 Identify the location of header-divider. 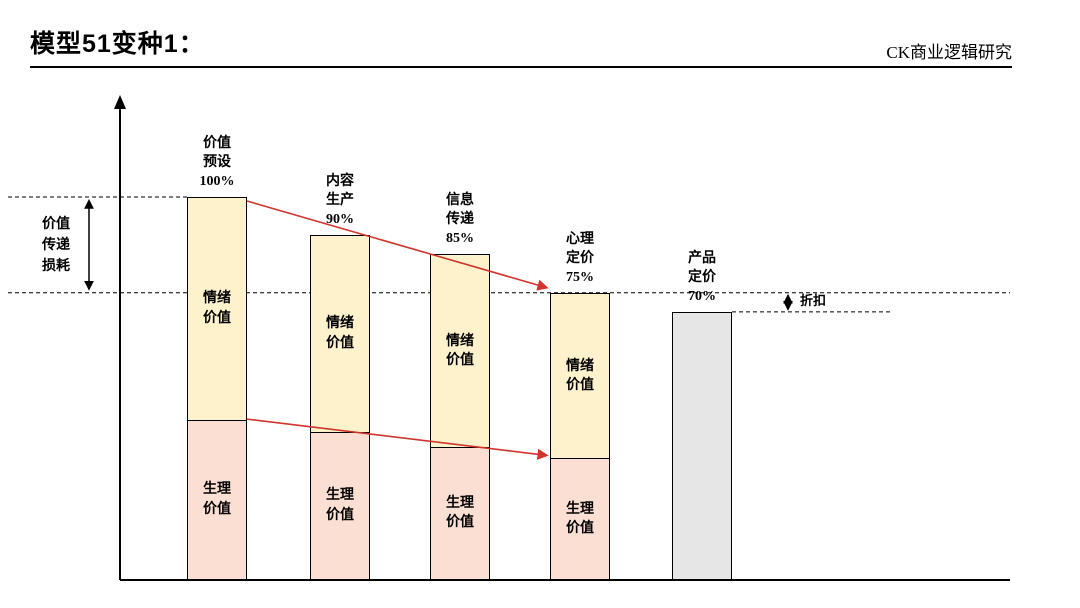
(521, 67).